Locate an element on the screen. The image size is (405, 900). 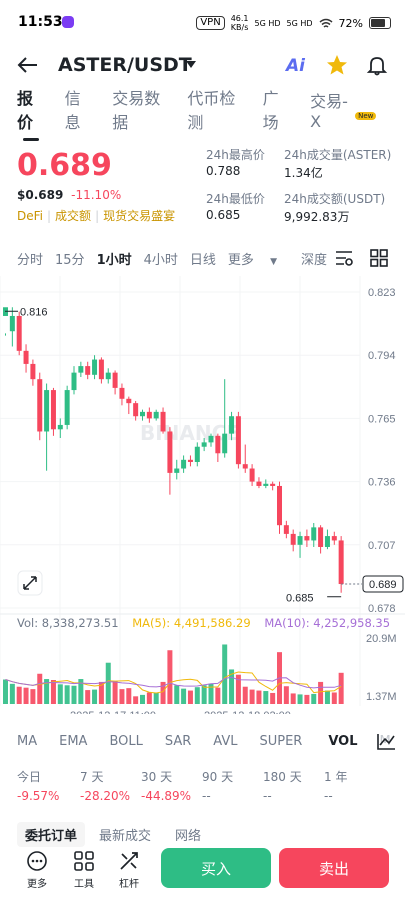
app-notification-icon is located at coordinates (68, 22).